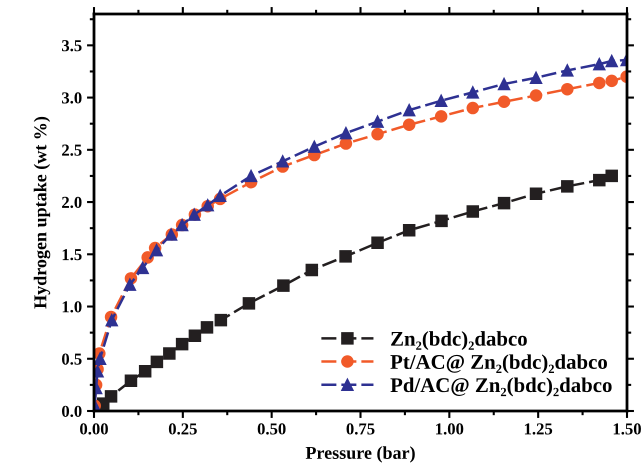 The image size is (641, 472). What do you see at coordinates (498, 364) in the screenshot?
I see `legend-label: Pt/AC@ Zn₂(bdc)₂dabco` at bounding box center [498, 364].